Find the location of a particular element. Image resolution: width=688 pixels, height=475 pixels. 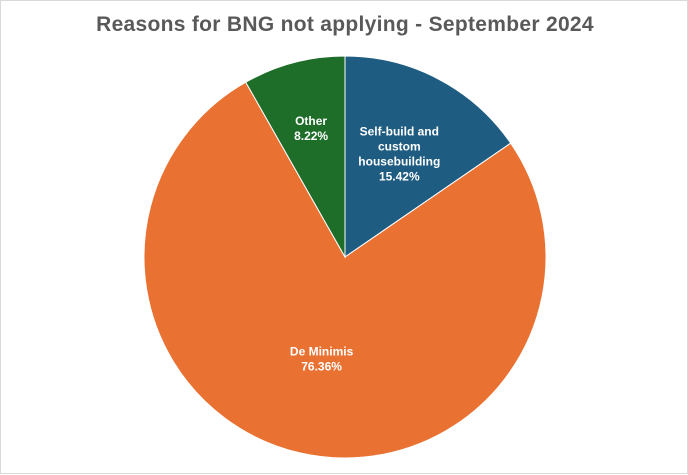

slice-category-label: Other is located at coordinates (311, 121).